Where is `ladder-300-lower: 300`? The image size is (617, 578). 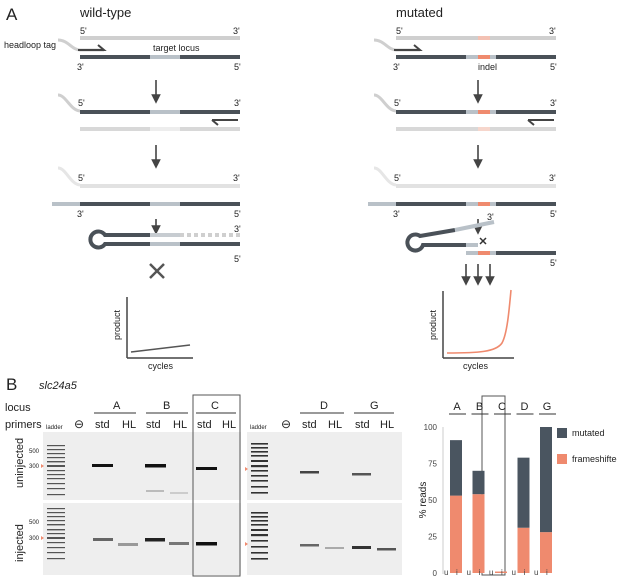 ladder-300-lower: 300 is located at coordinates (34, 539).